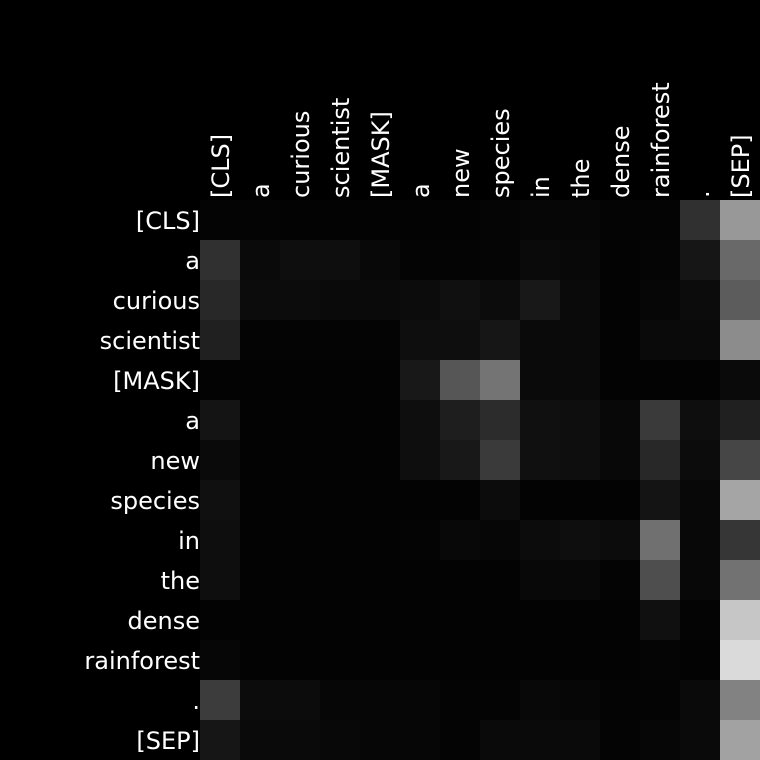  Describe the element at coordinates (581, 178) in the screenshot. I see `x-tick-label: the` at that location.